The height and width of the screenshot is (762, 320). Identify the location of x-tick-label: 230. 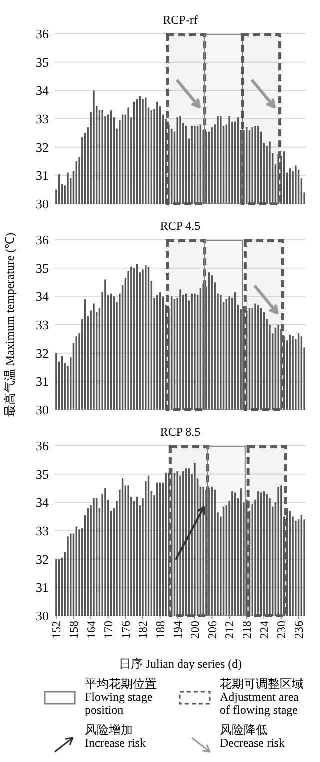
(281, 630).